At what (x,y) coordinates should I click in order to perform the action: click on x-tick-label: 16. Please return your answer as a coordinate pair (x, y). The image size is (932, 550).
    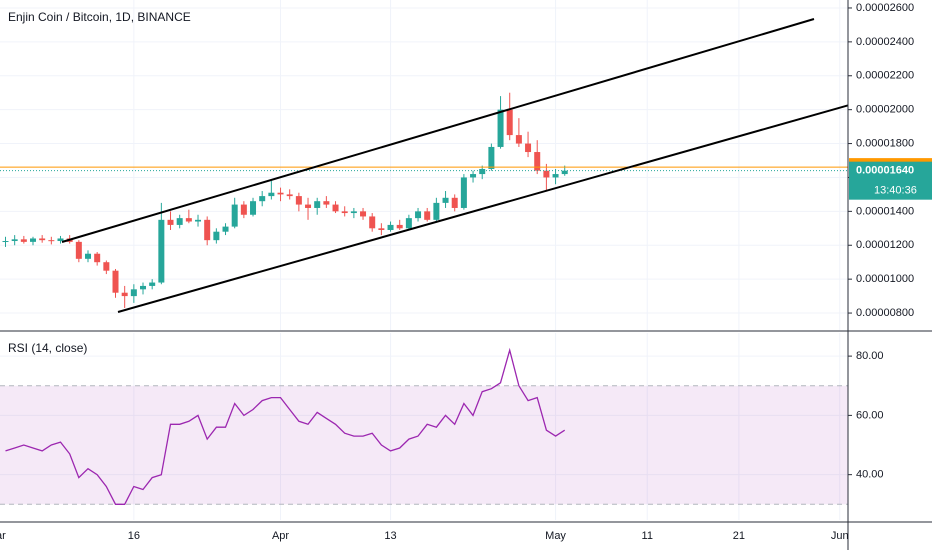
    Looking at the image, I should click on (134, 536).